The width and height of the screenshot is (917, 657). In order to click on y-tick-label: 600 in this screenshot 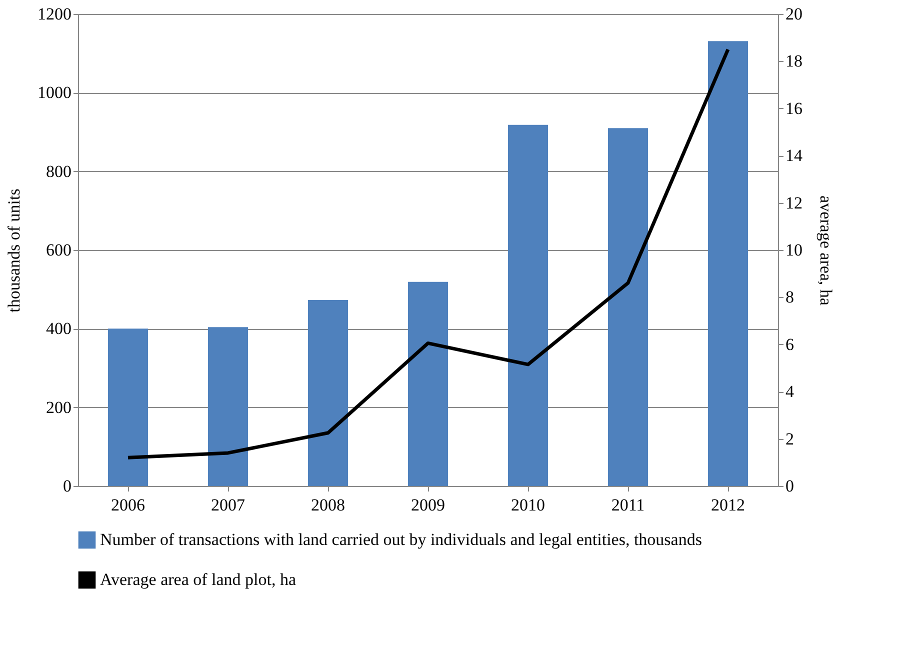, I will do `click(59, 250)`.